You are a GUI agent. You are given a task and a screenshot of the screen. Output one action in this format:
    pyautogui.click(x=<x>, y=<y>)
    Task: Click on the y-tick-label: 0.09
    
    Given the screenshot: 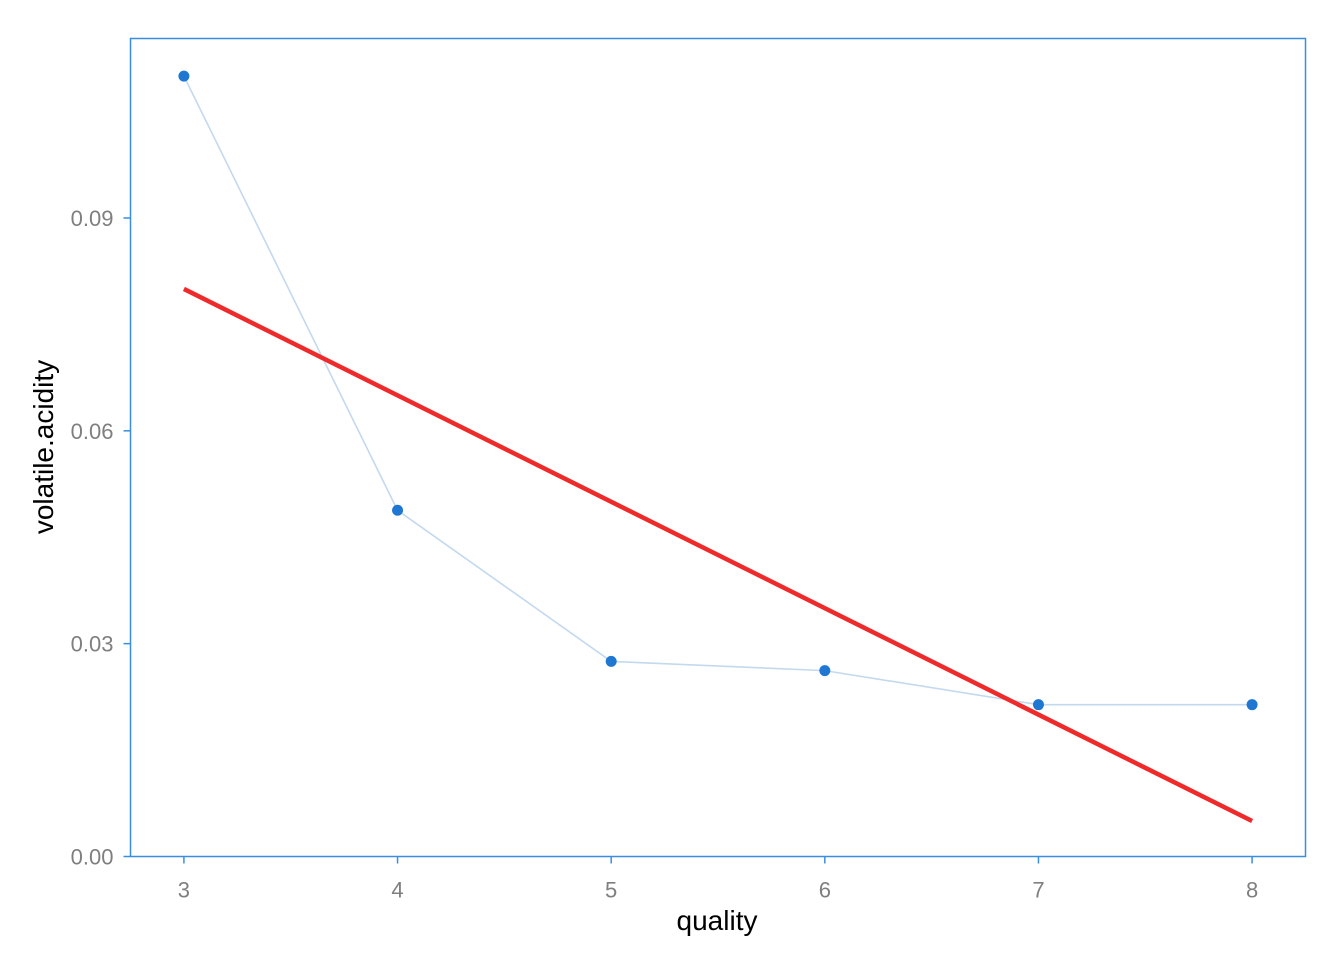 What is the action you would take?
    pyautogui.click(x=92, y=218)
    